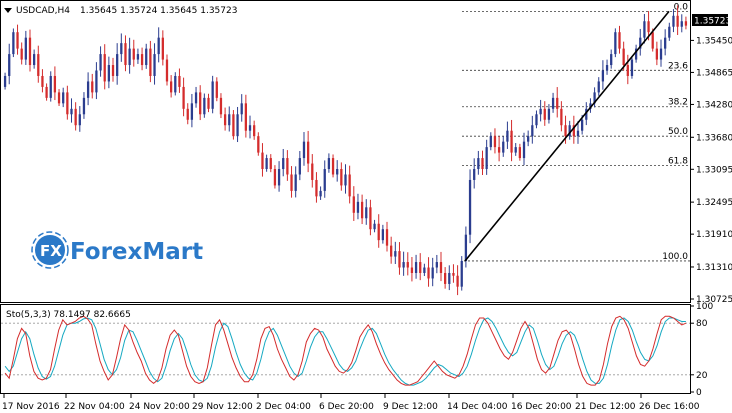  I want to click on logo-badge-ring, so click(50, 250).